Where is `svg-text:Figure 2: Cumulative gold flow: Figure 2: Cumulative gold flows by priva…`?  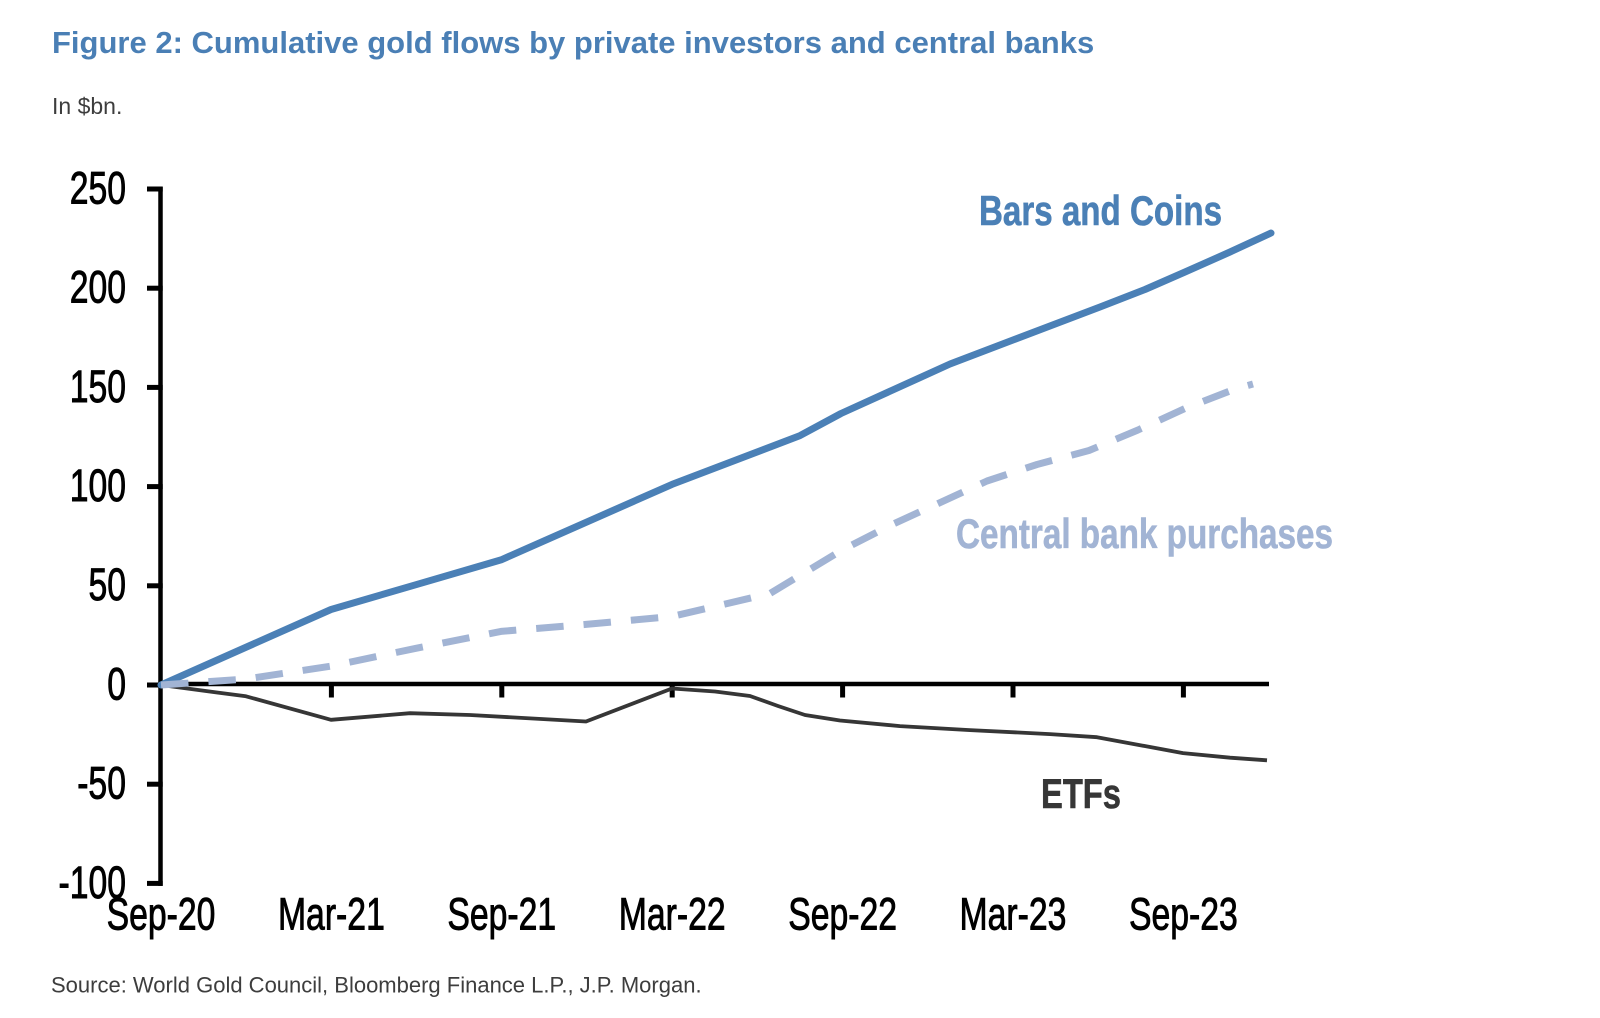 svg-text:Figure 2: Cumulative gold flow: Figure 2: Cumulative gold flows by priva… is located at coordinates (573, 42).